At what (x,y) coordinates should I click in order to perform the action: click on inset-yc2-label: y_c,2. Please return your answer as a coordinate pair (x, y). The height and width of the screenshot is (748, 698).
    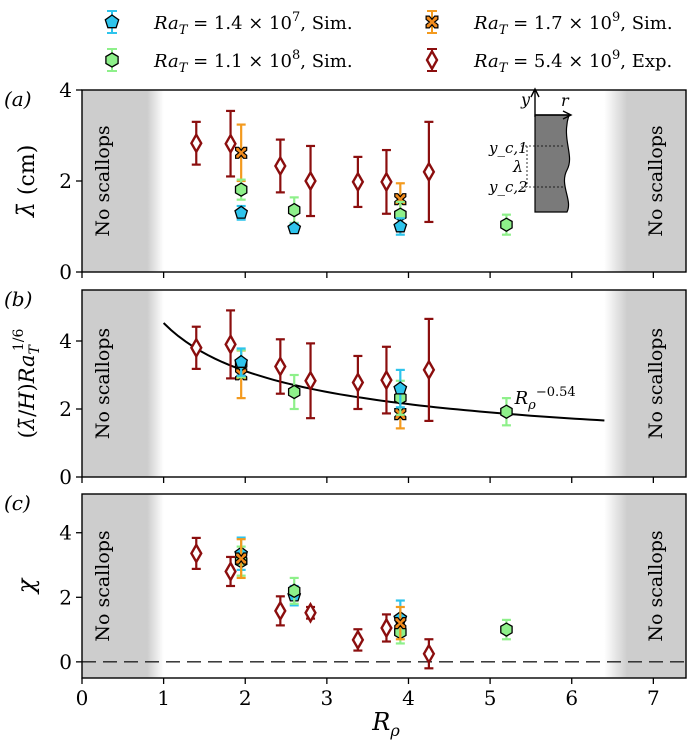
    Looking at the image, I should click on (508, 187).